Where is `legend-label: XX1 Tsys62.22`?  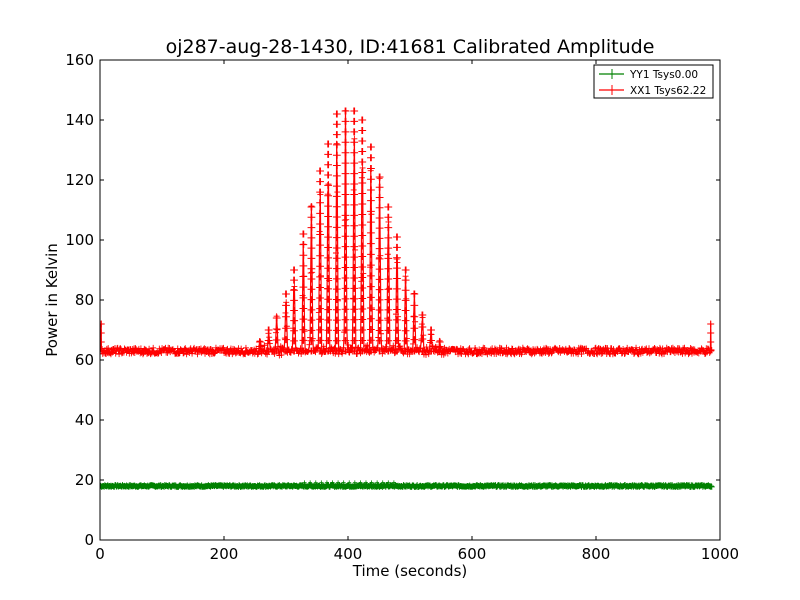
legend-label: XX1 Tsys62.22 is located at coordinates (668, 91).